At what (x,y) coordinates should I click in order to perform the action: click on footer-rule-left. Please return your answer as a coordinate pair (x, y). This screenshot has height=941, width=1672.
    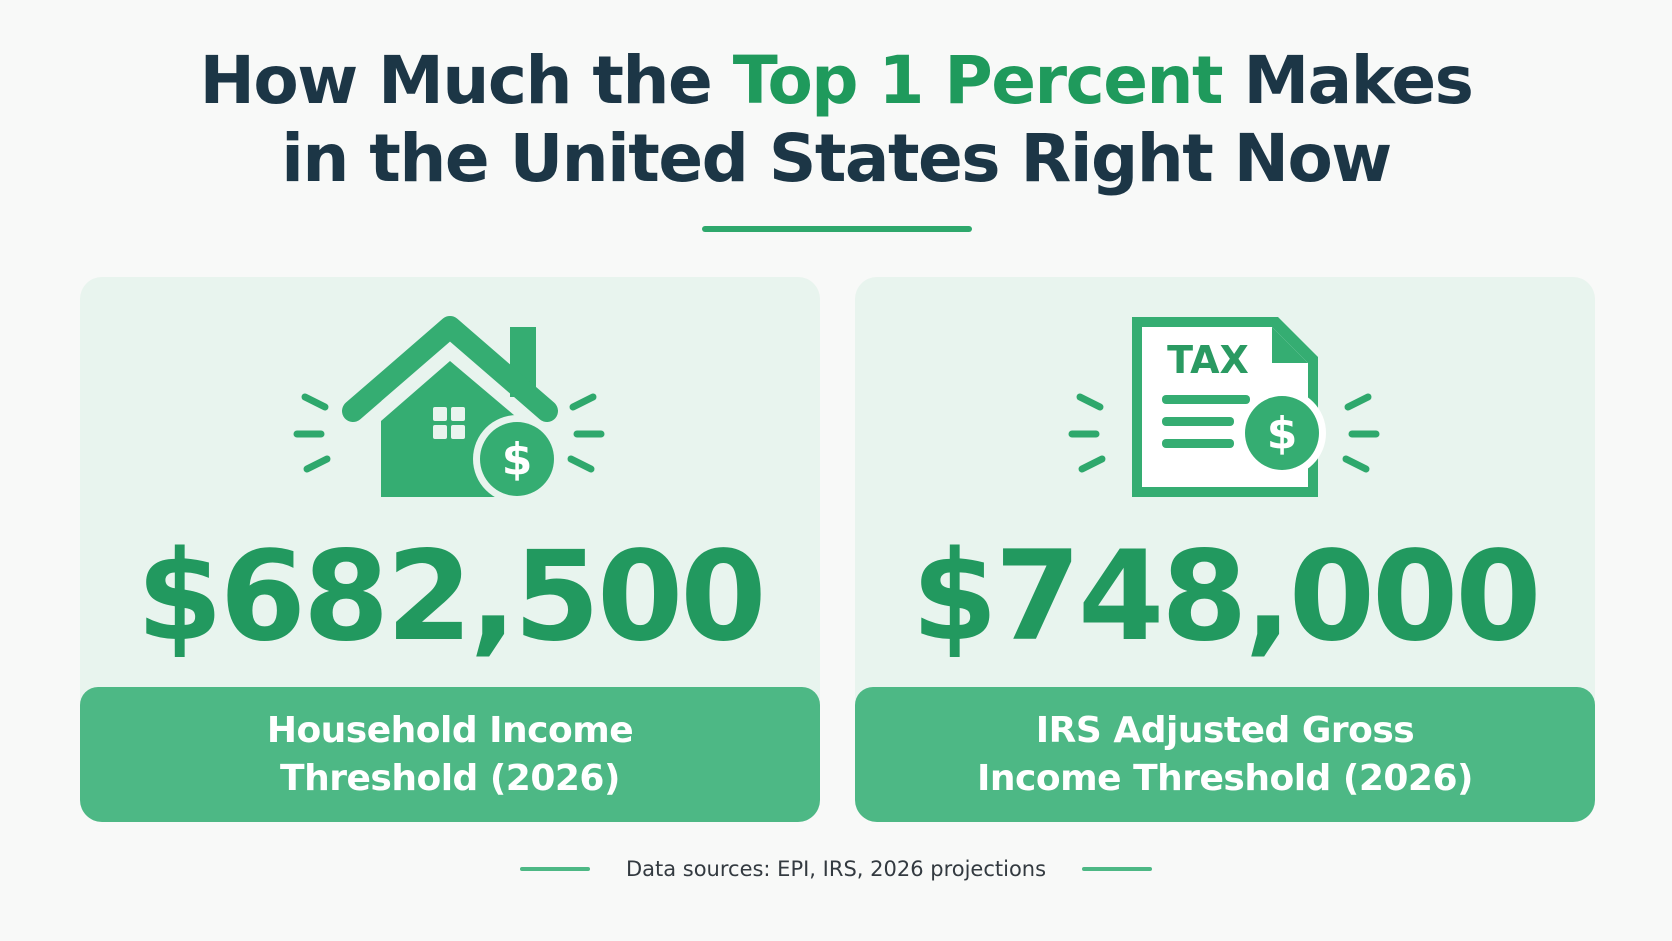
    Looking at the image, I should click on (554, 869).